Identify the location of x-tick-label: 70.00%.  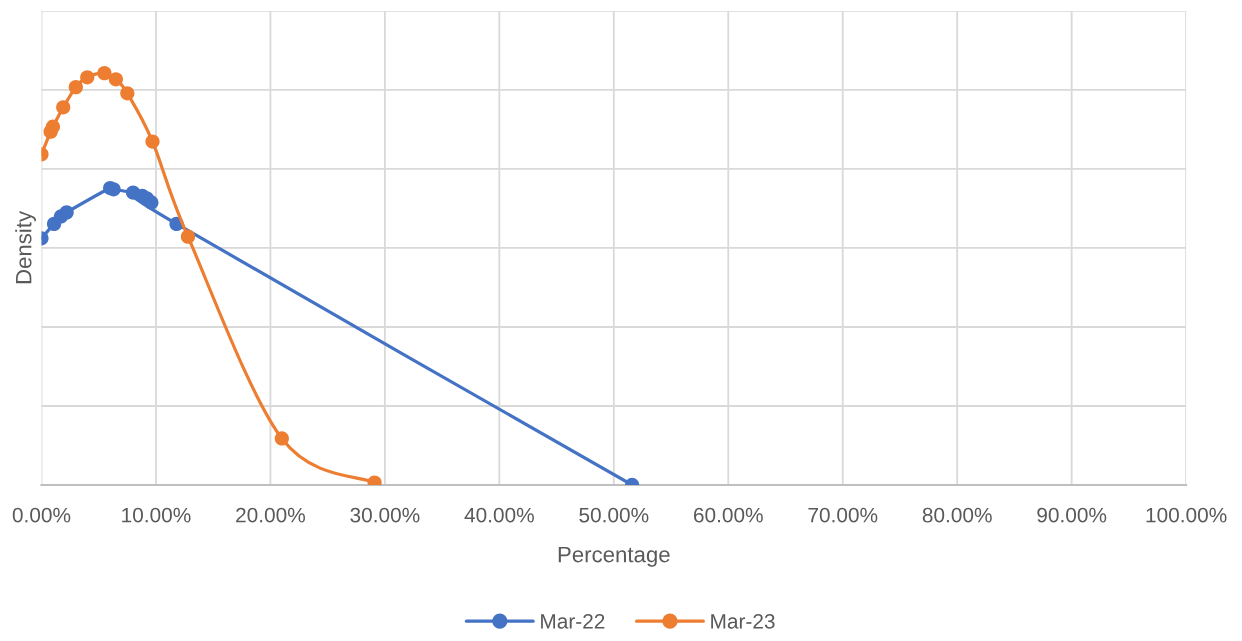
(843, 515).